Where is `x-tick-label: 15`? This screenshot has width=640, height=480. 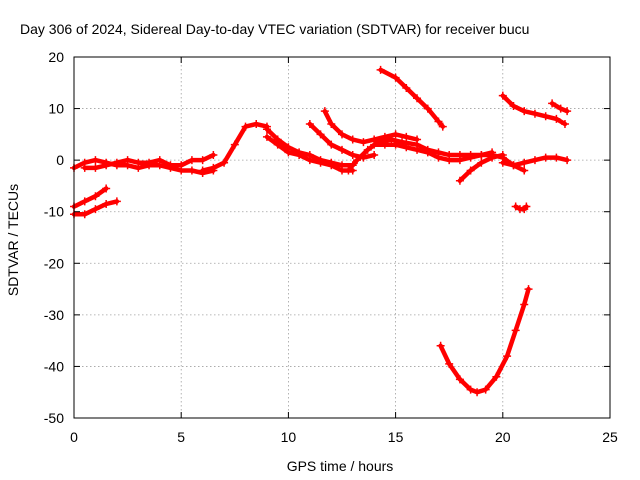
x-tick-label: 15 is located at coordinates (396, 437).